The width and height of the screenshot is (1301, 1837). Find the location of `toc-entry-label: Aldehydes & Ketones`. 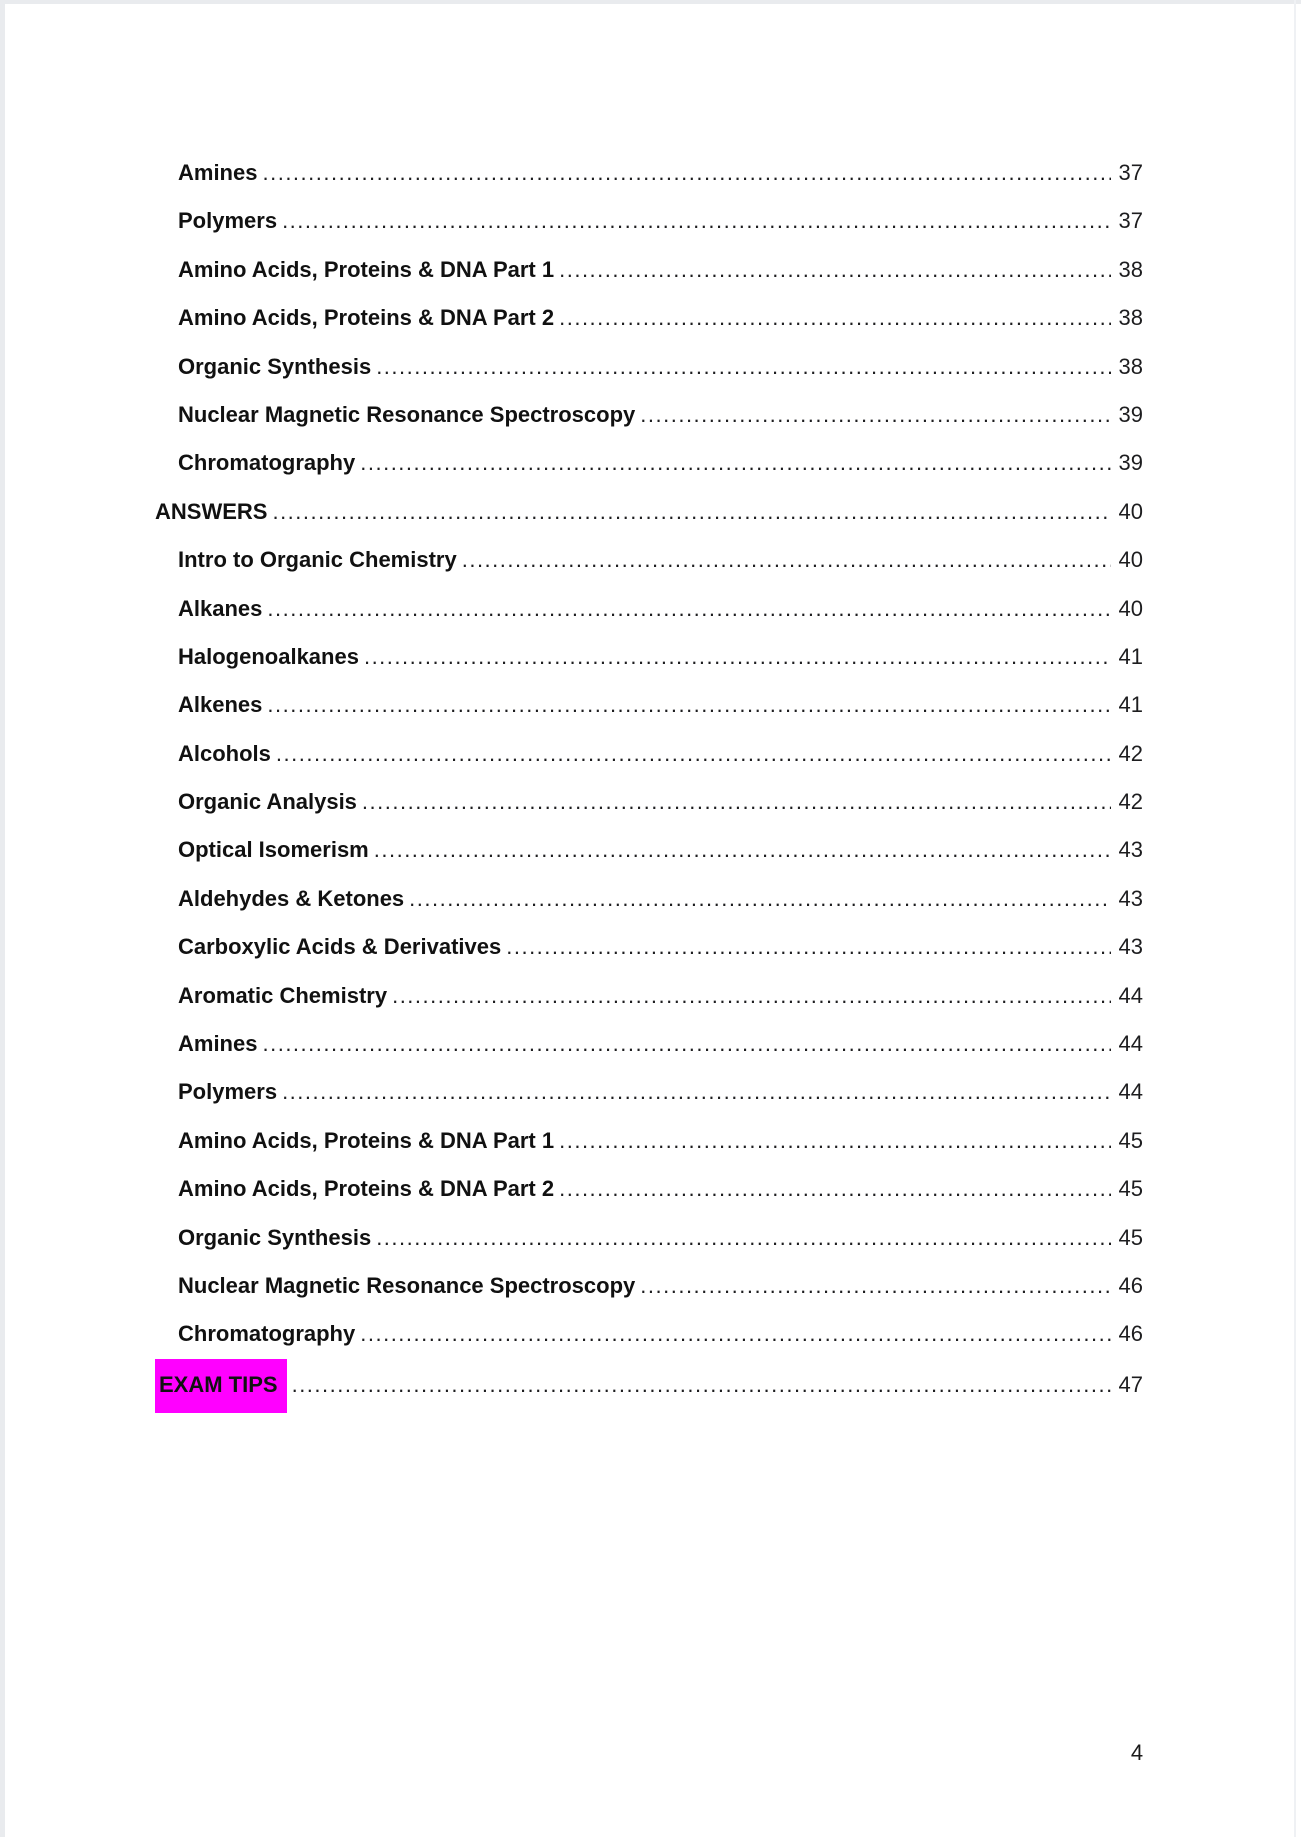

toc-entry-label: Aldehydes & Ketones is located at coordinates (291, 898).